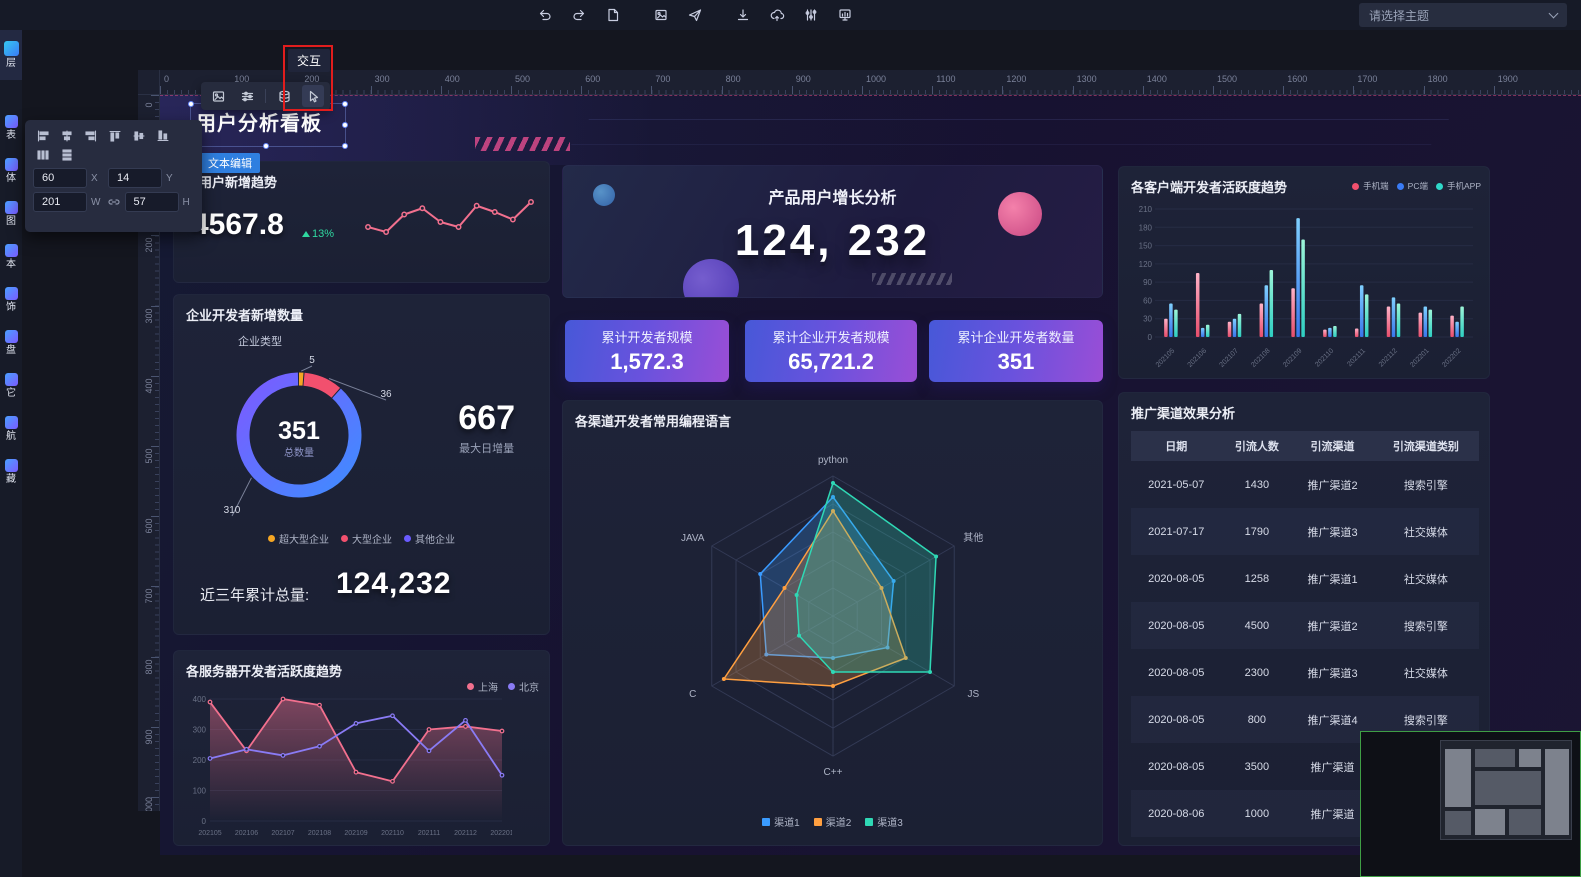  What do you see at coordinates (1147, 319) in the screenshot?
I see `svg-text: 30` at bounding box center [1147, 319].